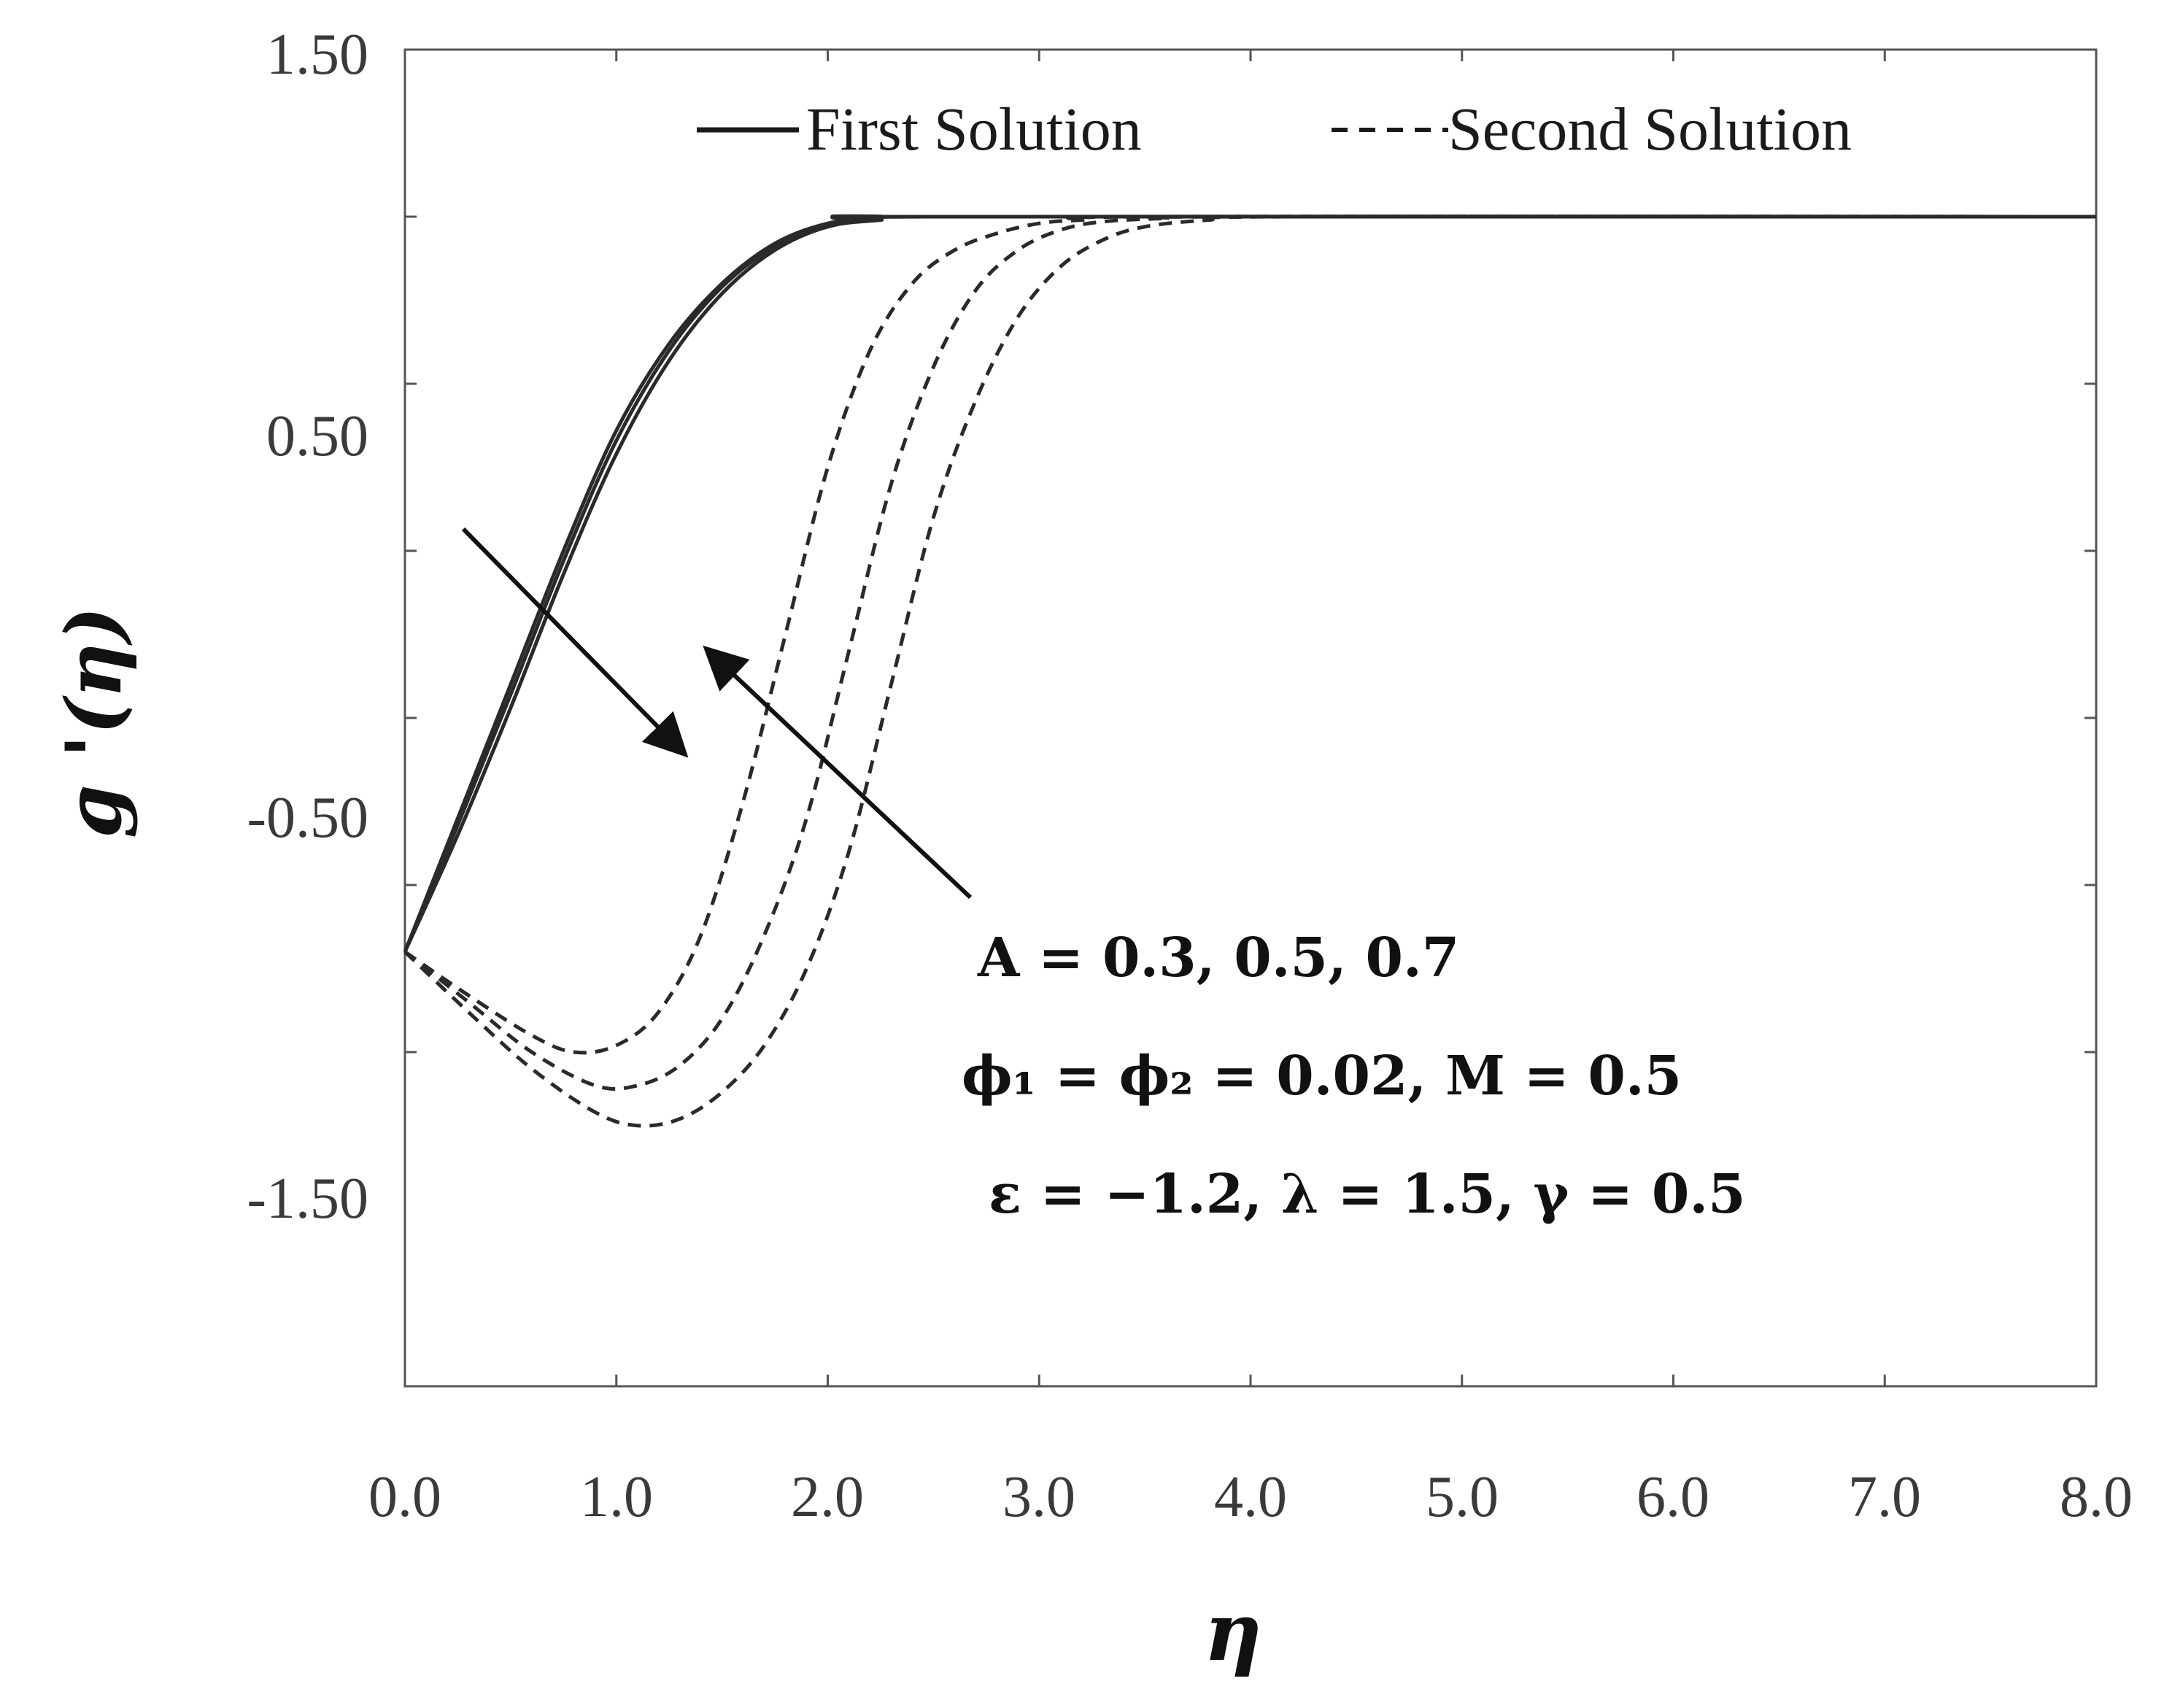  I want to click on x-tick-label: 1.0, so click(616, 1497).